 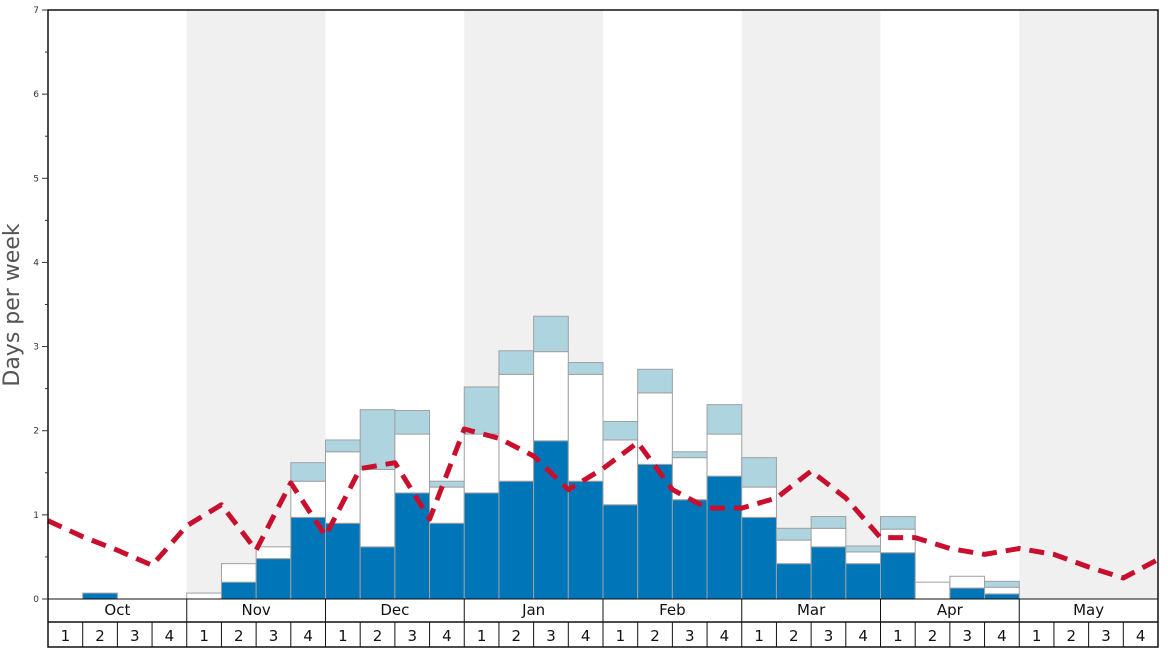 I want to click on week-label-jan-2: 2, so click(x=517, y=636).